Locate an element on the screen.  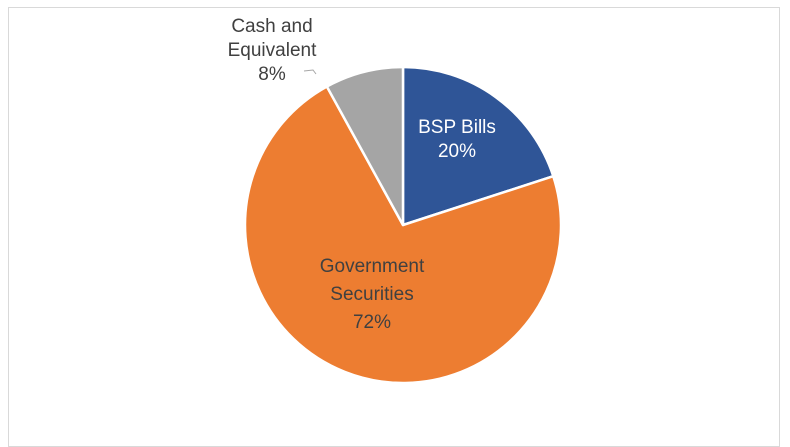
leader-line-cash-and-equivalent is located at coordinates (310, 72).